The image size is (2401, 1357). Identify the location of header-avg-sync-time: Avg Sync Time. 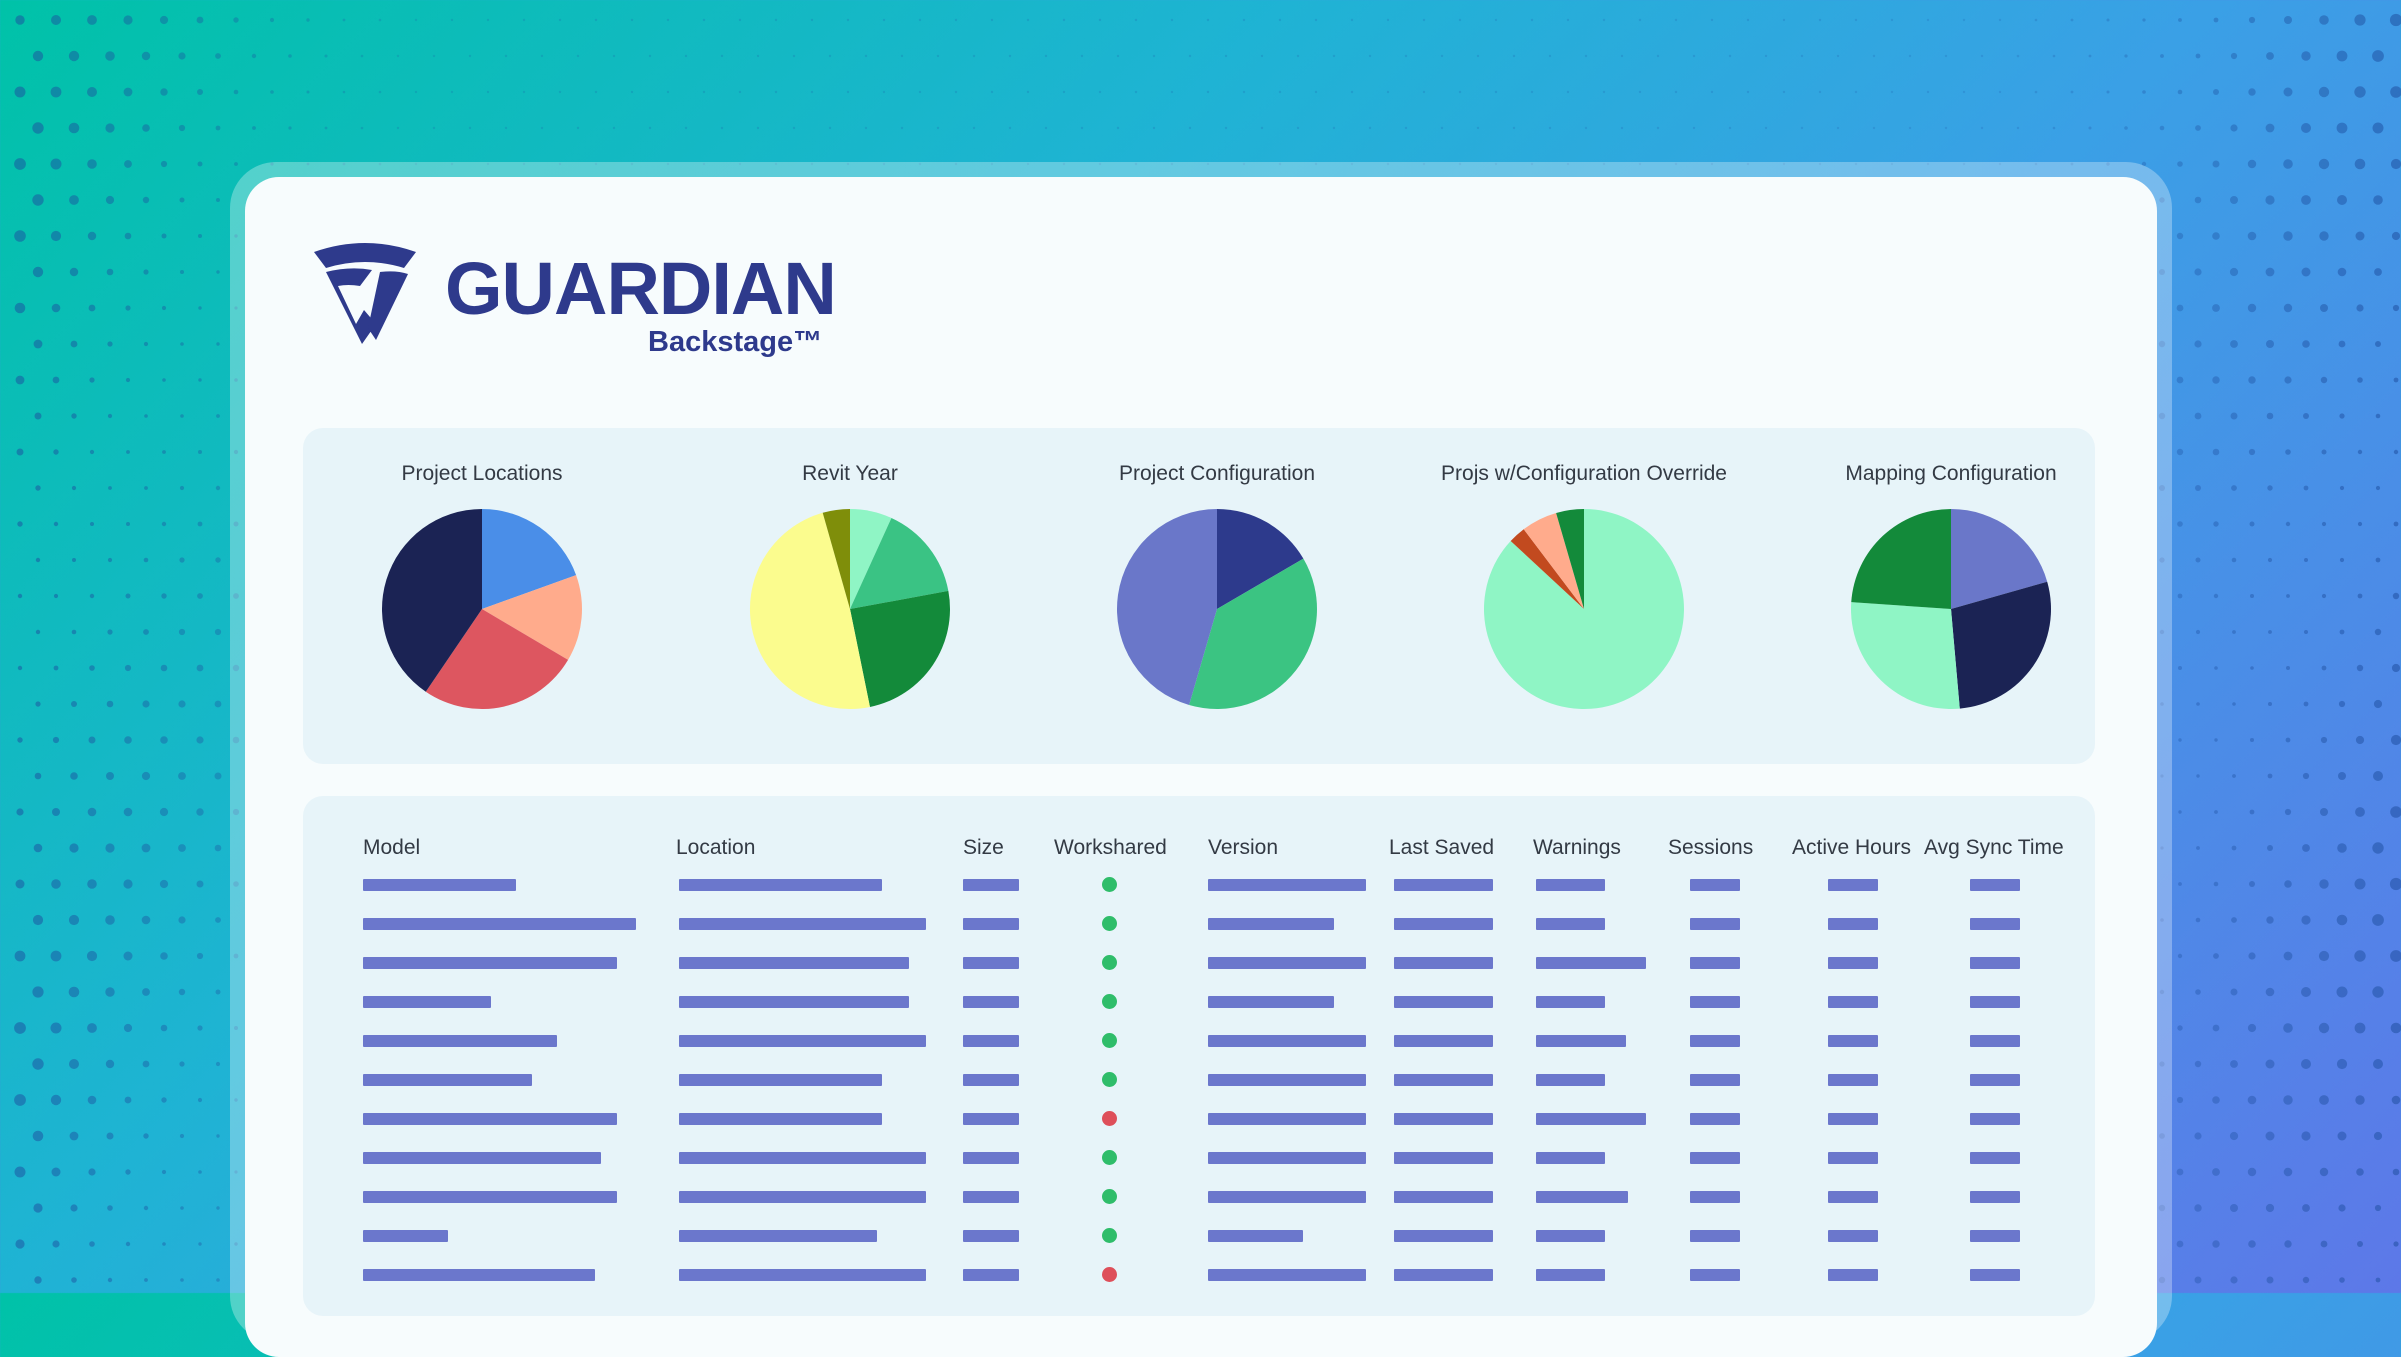
(1994, 847).